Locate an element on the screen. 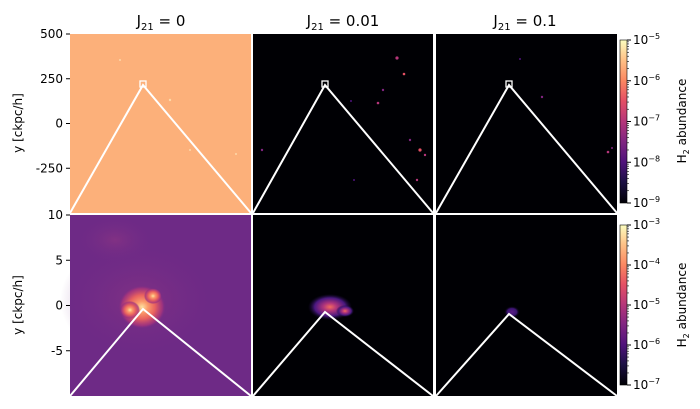 The width and height of the screenshot is (700, 409). colorbar-tick-label: 10⁻⁴ is located at coordinates (646, 264).